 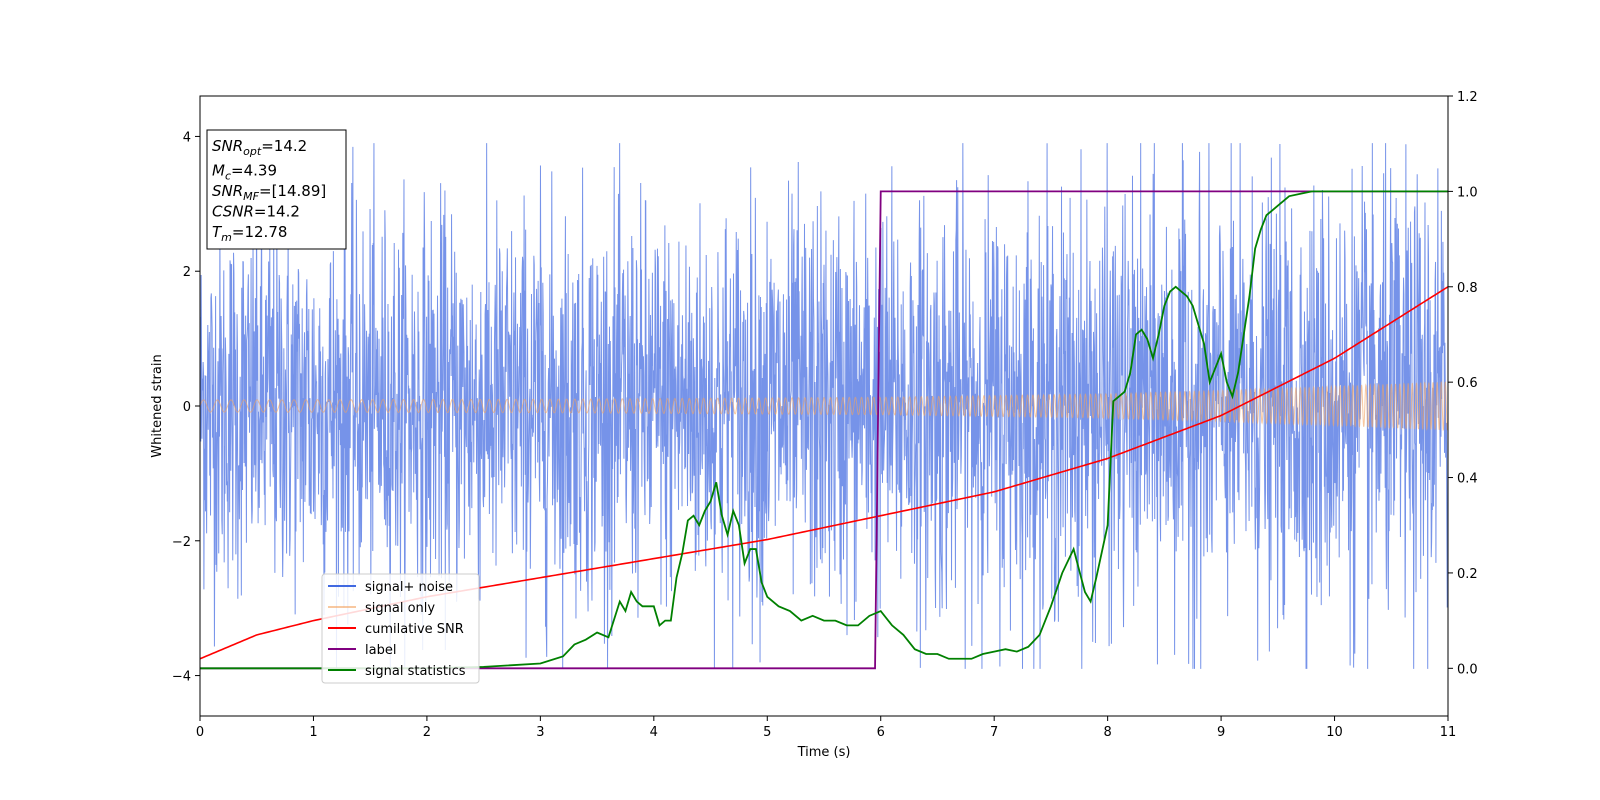 What do you see at coordinates (427, 732) in the screenshot?
I see `x-tick-label: 2` at bounding box center [427, 732].